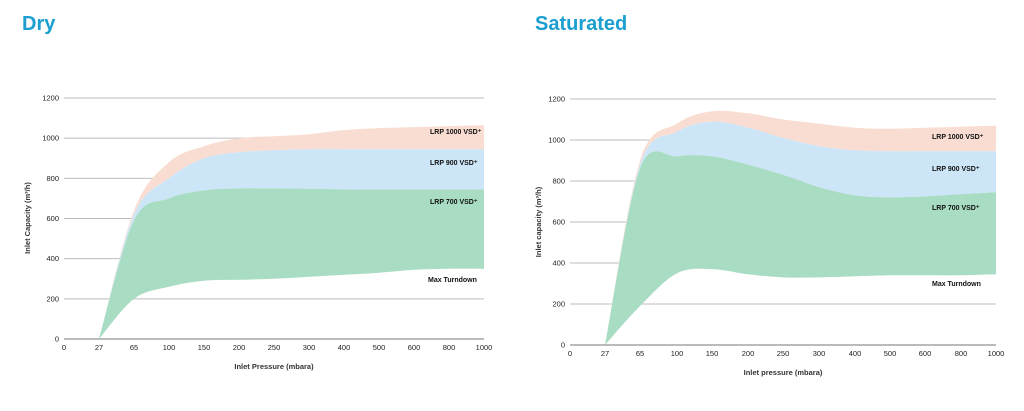  What do you see at coordinates (538, 221) in the screenshot?
I see `y-axis-label: Inlet capacity (m³/h)` at bounding box center [538, 221].